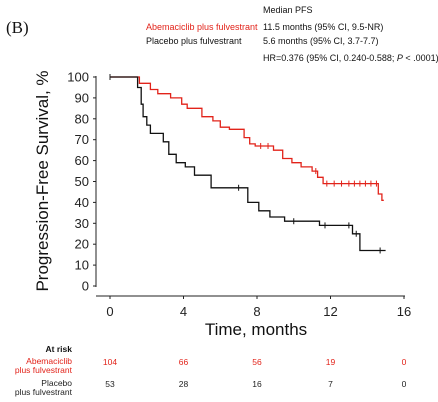 Image resolution: width=438 pixels, height=402 pixels. I want to click on at-risk-value: 56, so click(257, 362).